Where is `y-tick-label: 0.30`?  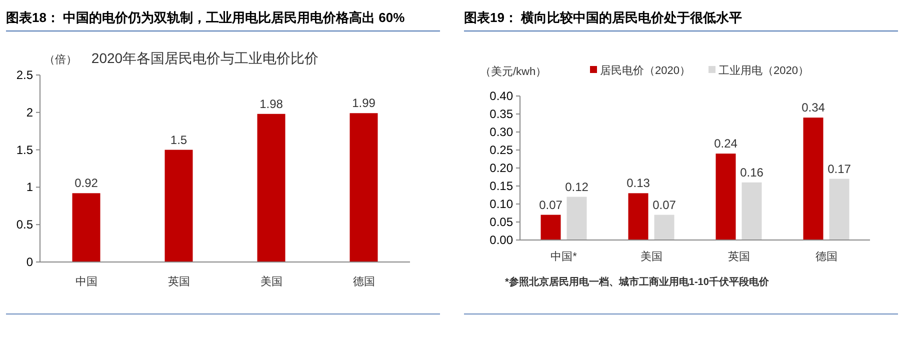 y-tick-label: 0.30 is located at coordinates (502, 132).